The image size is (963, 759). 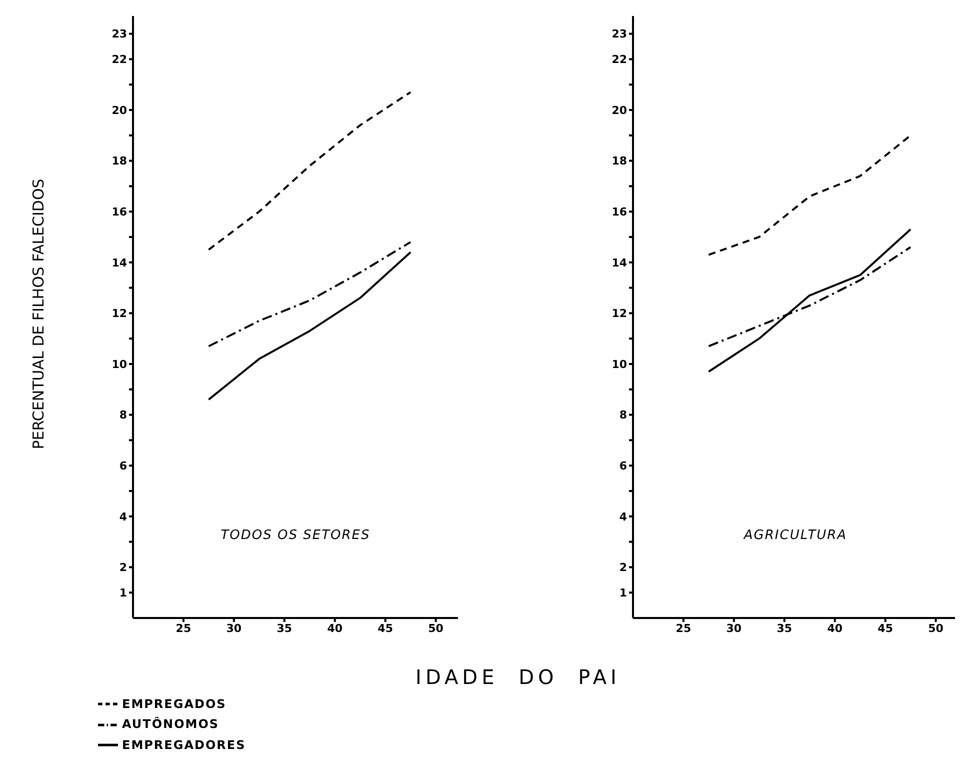 What do you see at coordinates (174, 704) in the screenshot?
I see `legend-label: EMPREGADOS` at bounding box center [174, 704].